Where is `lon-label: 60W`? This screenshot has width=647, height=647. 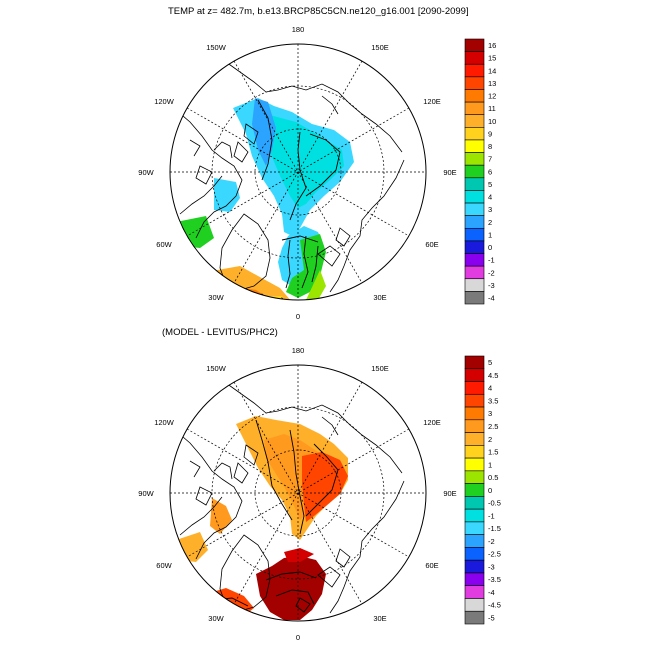 lon-label: 60W is located at coordinates (164, 244).